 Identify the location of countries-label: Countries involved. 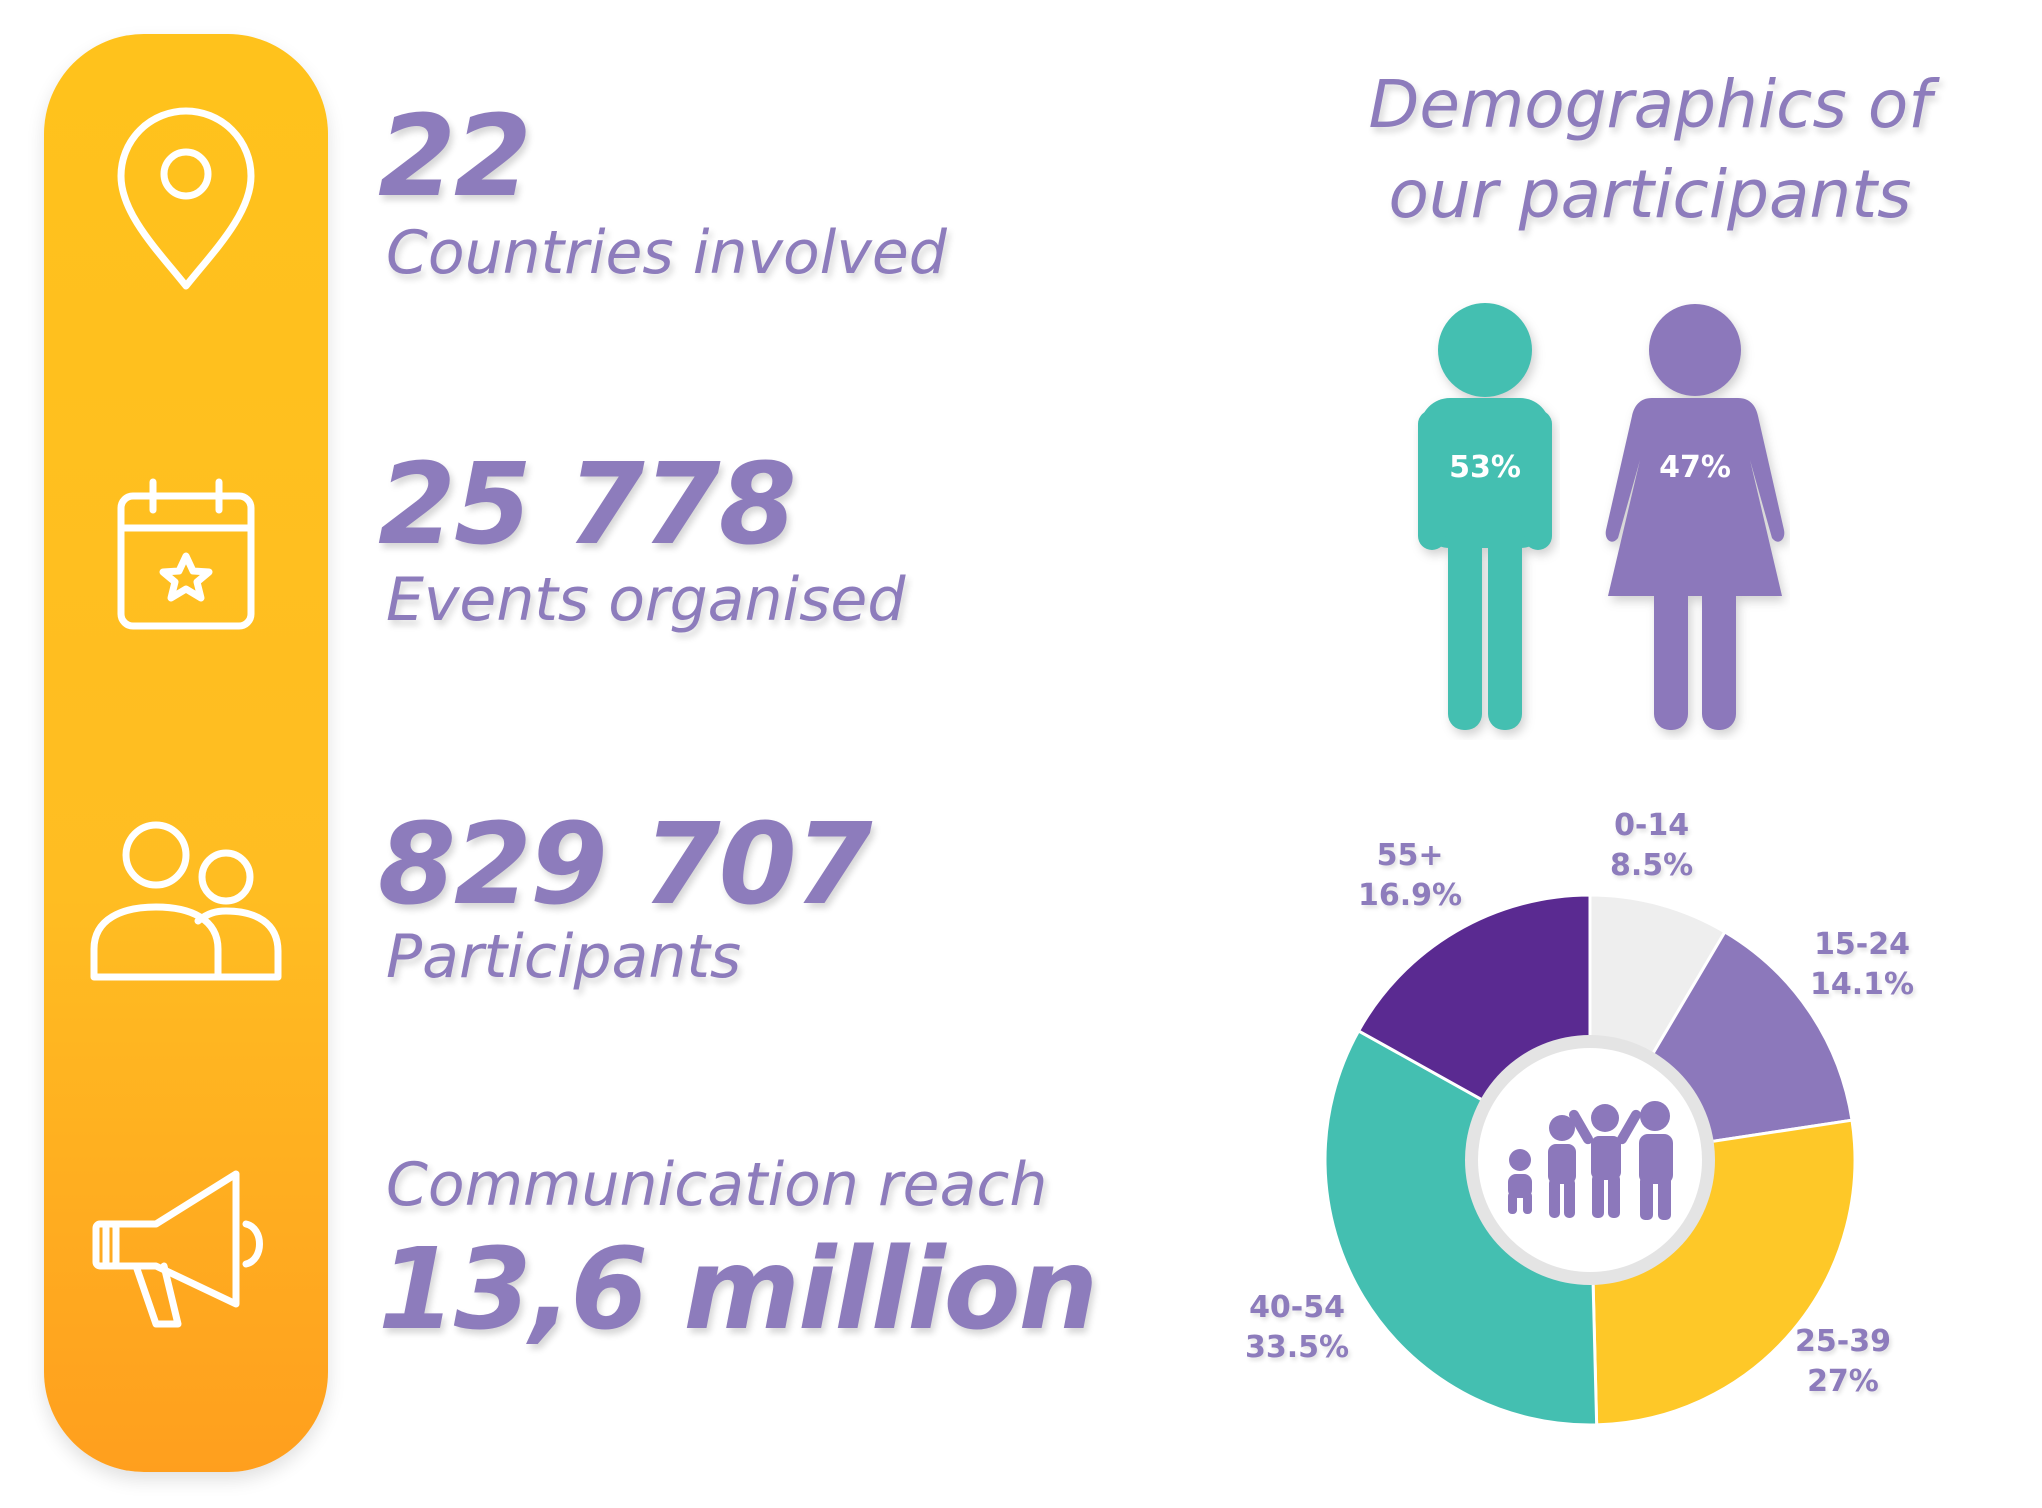
(666, 253).